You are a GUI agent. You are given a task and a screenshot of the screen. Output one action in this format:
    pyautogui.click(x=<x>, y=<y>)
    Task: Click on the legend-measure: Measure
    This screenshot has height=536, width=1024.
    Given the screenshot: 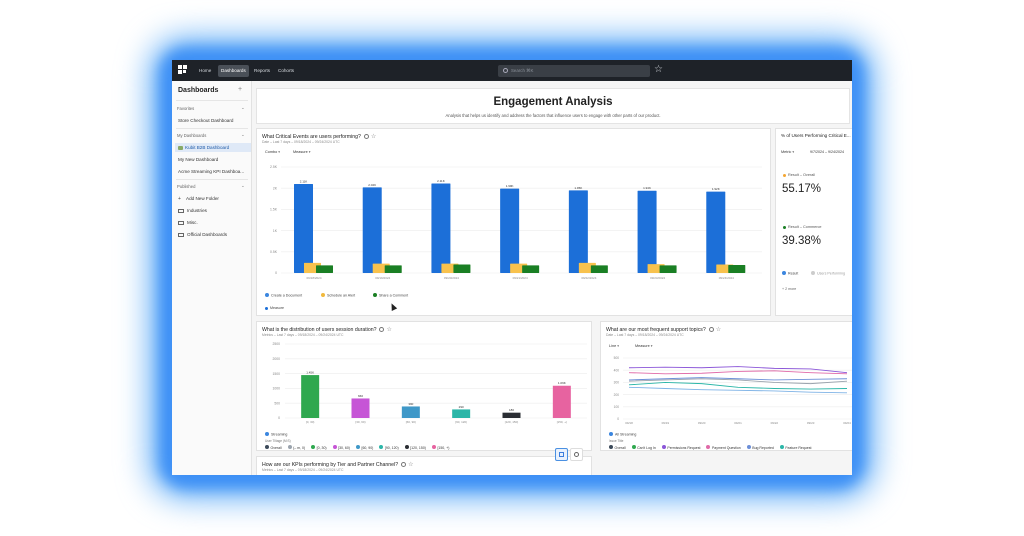 What is the action you would take?
    pyautogui.click(x=274, y=308)
    